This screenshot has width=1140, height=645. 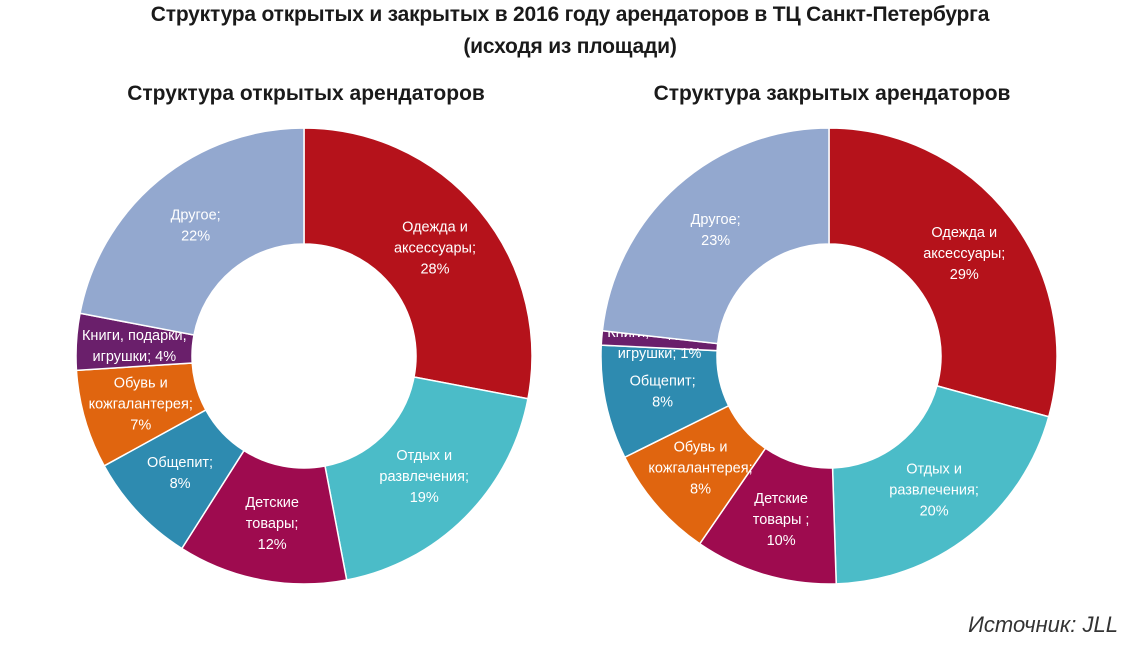 I want to click on main-title-line2: (исходя из площади), so click(x=570, y=46).